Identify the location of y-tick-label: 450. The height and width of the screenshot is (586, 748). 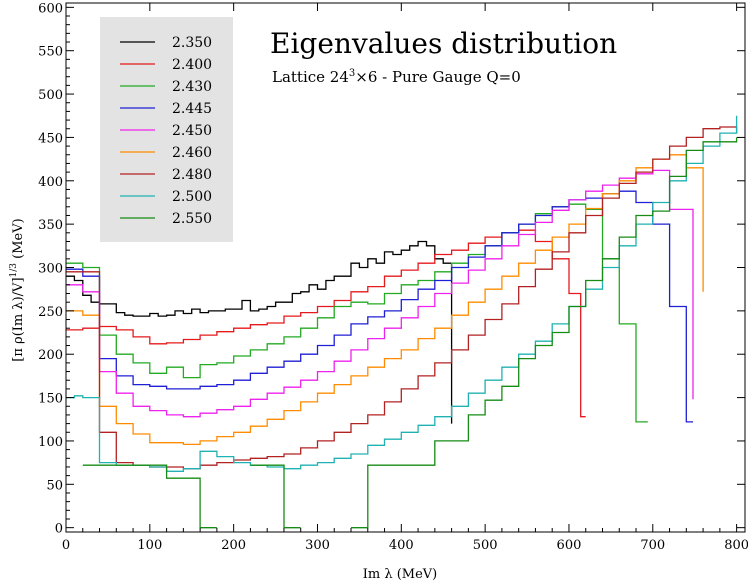
(50, 138).